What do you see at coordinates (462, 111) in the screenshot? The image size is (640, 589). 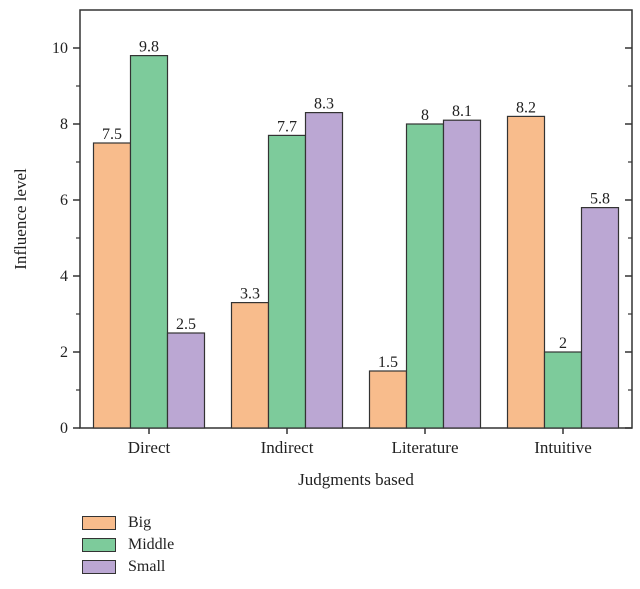 I see `bar-value-label: 8.1` at bounding box center [462, 111].